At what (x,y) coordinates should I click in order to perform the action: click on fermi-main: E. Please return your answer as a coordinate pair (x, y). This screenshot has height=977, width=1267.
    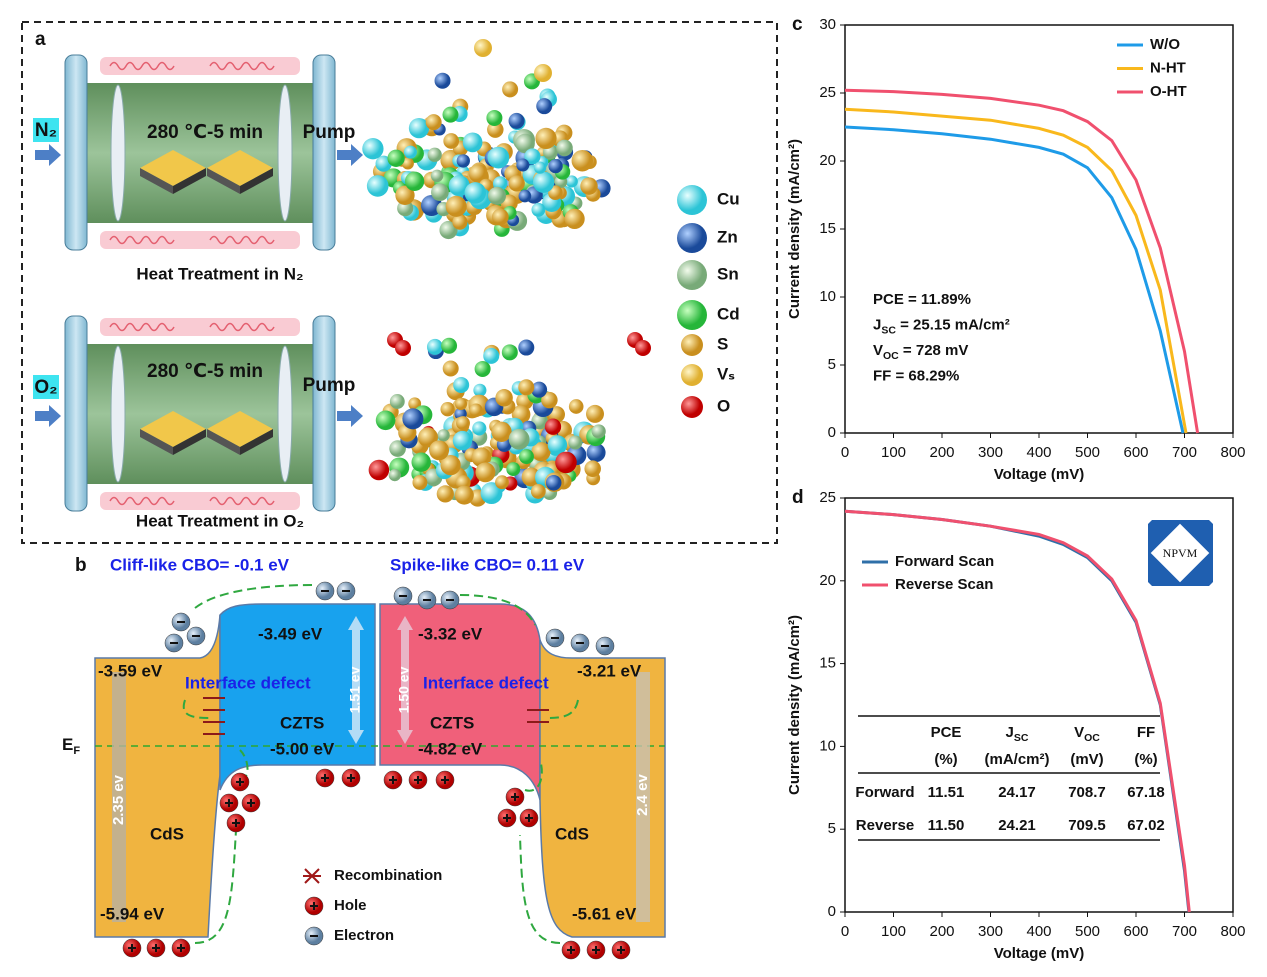
    Looking at the image, I should click on (67, 744).